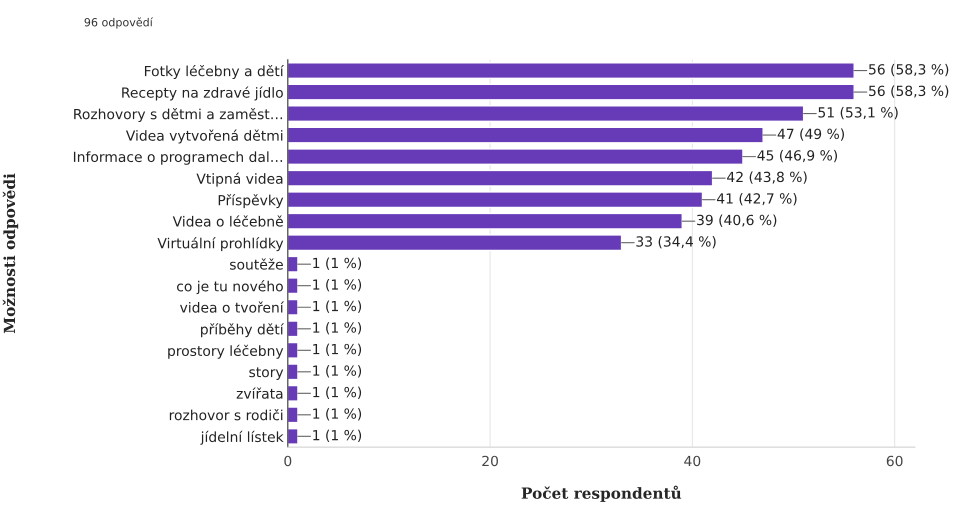 This screenshot has height=511, width=953. What do you see at coordinates (232, 307) in the screenshot?
I see `y-tick-label: videa o tvoření` at bounding box center [232, 307].